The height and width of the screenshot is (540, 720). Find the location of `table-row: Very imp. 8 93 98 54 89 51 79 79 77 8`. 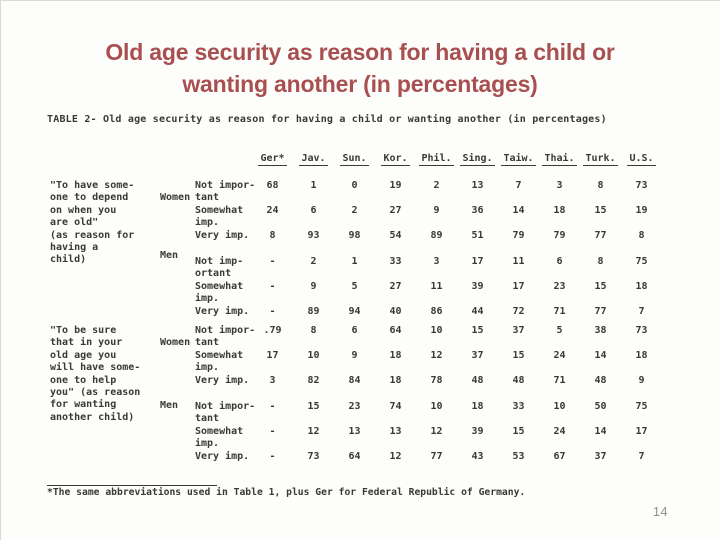

table-row: Very imp. 8 93 98 54 89 51 79 79 77 8 is located at coordinates (428, 242).